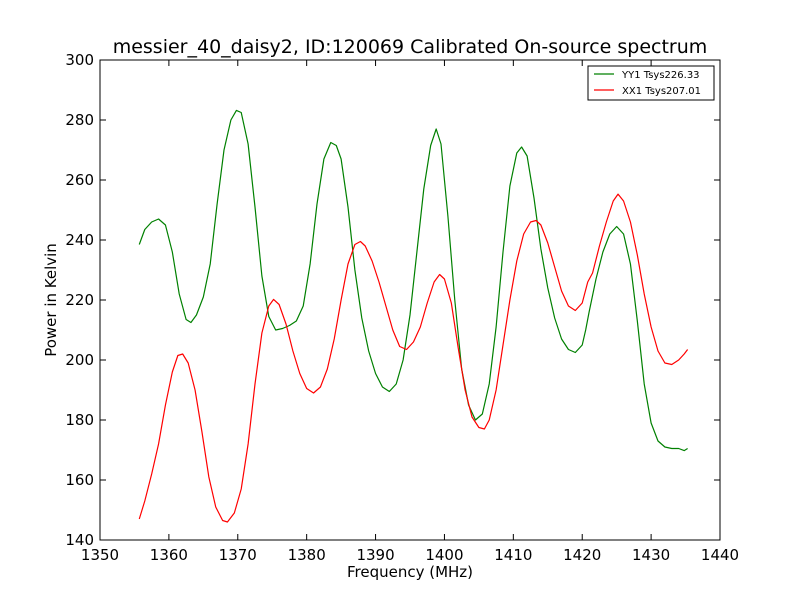 This screenshot has width=800, height=600. I want to click on x-tick-label: 1360, so click(169, 555).